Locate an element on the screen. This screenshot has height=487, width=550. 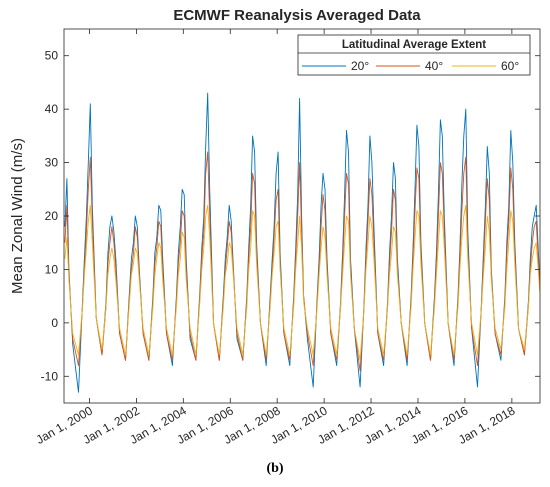
legend-label-60: 60° is located at coordinates (510, 66).